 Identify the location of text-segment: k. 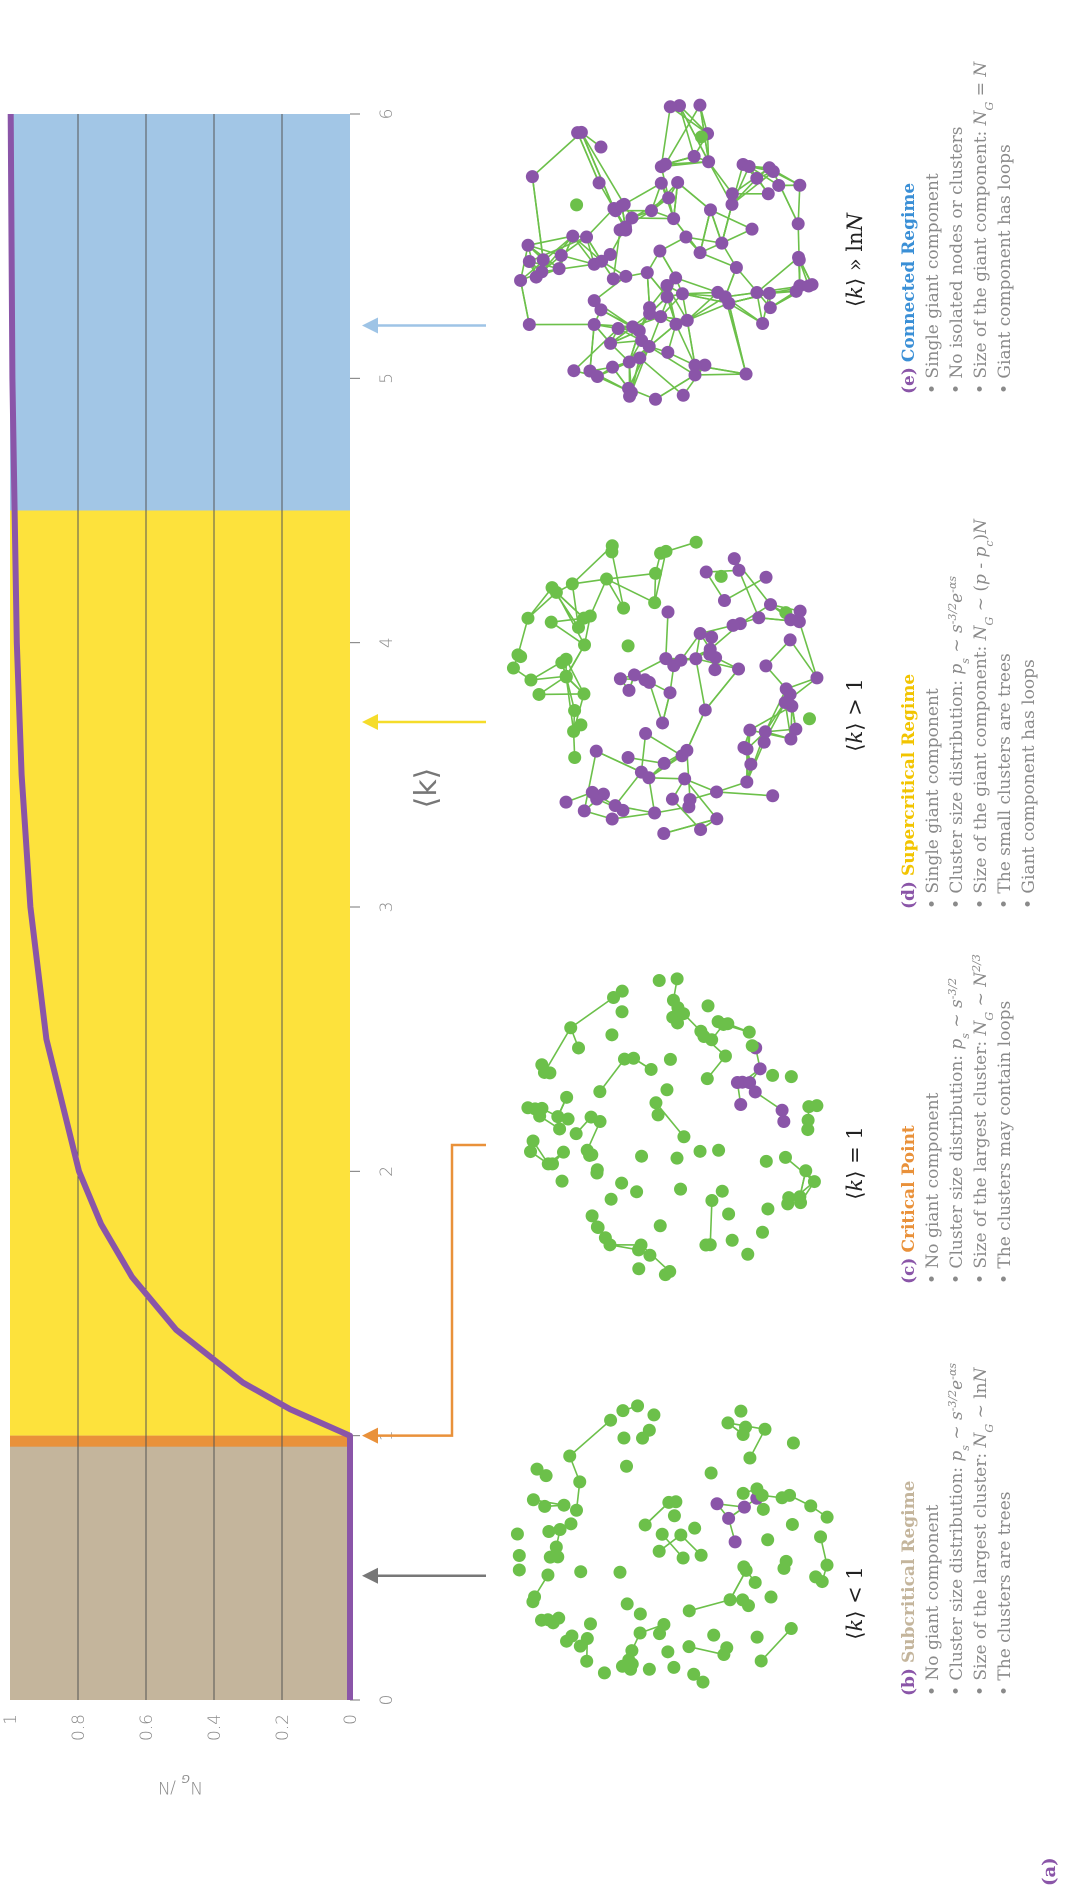
(855, 292).